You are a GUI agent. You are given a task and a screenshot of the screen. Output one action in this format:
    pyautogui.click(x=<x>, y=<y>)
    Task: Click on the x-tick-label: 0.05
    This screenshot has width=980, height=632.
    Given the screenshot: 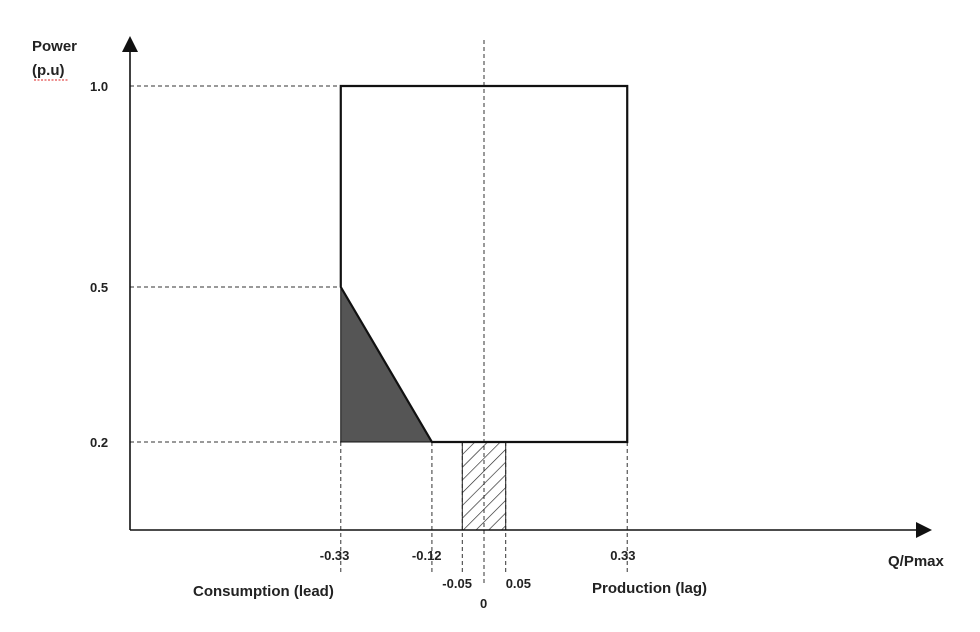 What is the action you would take?
    pyautogui.click(x=518, y=583)
    